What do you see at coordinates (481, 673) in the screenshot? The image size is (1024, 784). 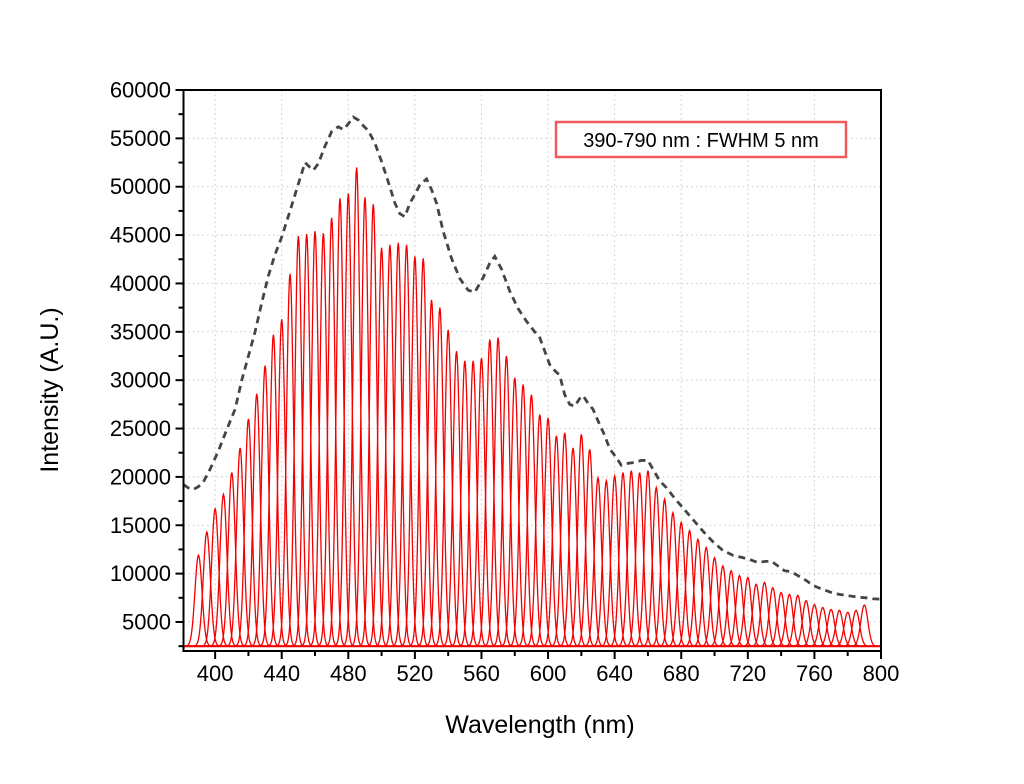 I see `x-tick-label: 560` at bounding box center [481, 673].